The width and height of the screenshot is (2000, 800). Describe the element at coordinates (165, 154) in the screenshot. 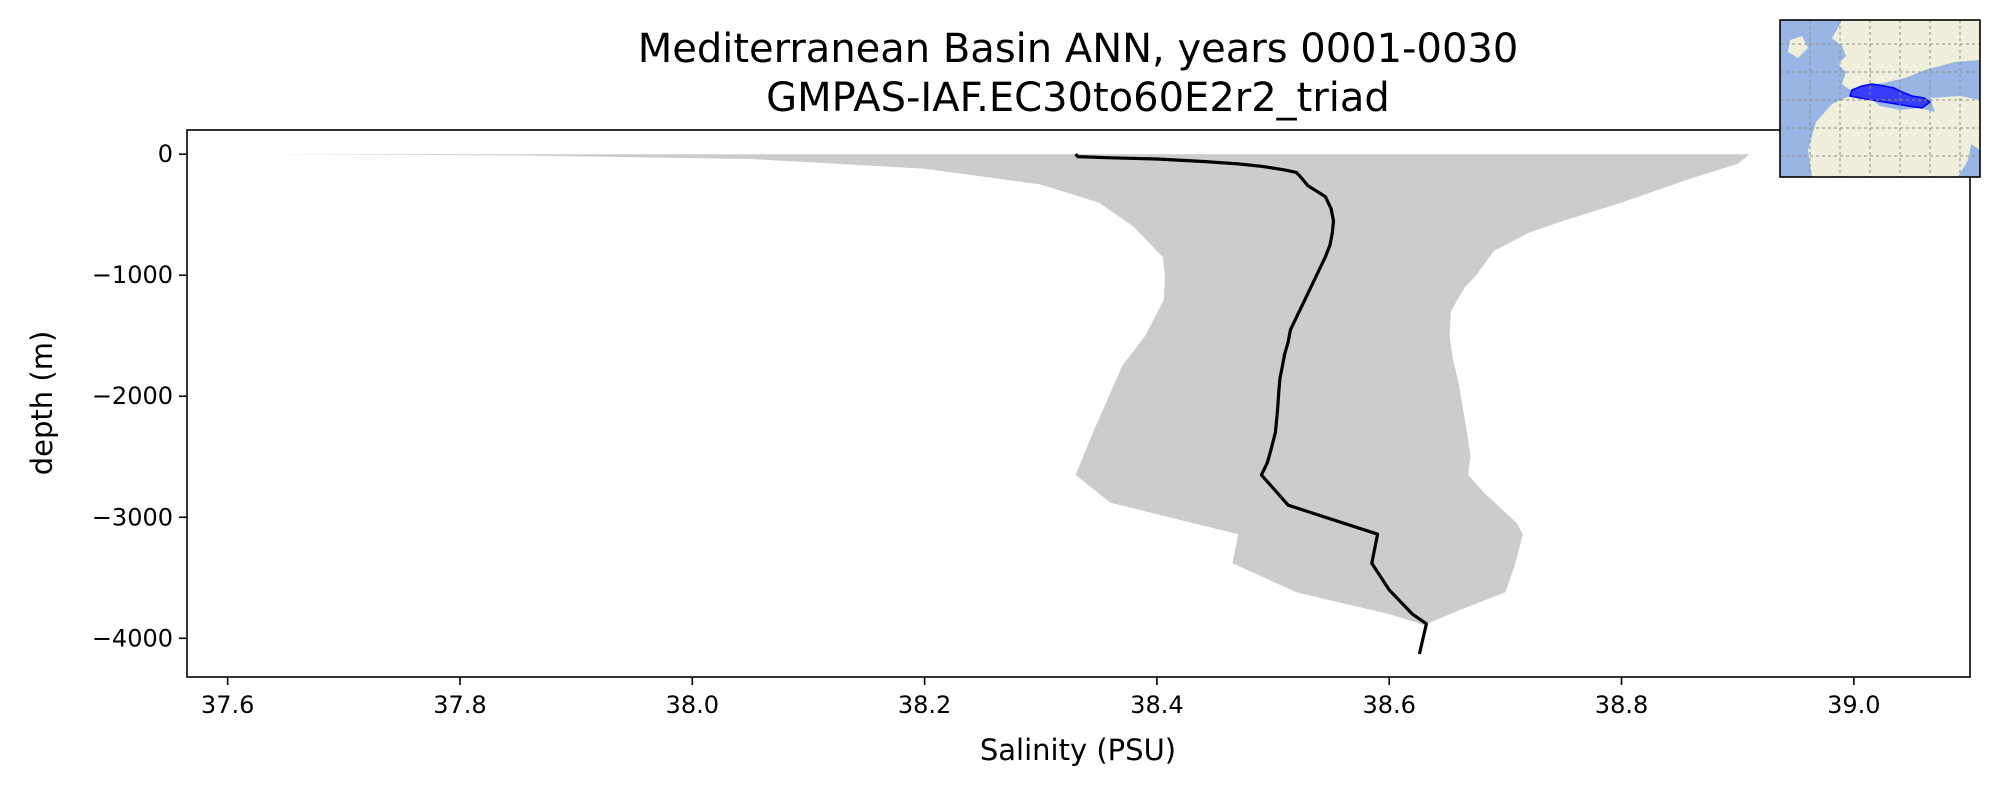

I see `y-tick-label: 0` at that location.